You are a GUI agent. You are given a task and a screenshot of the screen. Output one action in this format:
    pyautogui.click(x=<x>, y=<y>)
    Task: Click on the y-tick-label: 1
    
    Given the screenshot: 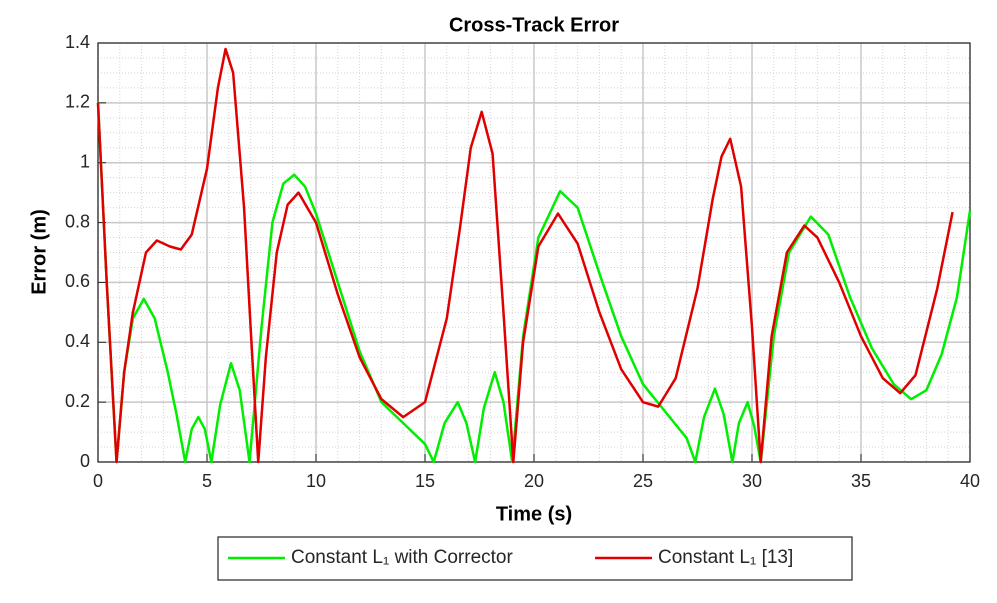 What is the action you would take?
    pyautogui.click(x=85, y=161)
    